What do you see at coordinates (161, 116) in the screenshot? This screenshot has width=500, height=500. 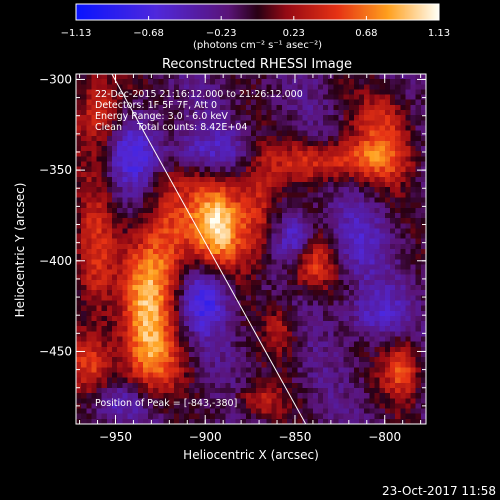 I see `energy-range-text: Energy Range: 3.0 - 6.0 keV` at bounding box center [161, 116].